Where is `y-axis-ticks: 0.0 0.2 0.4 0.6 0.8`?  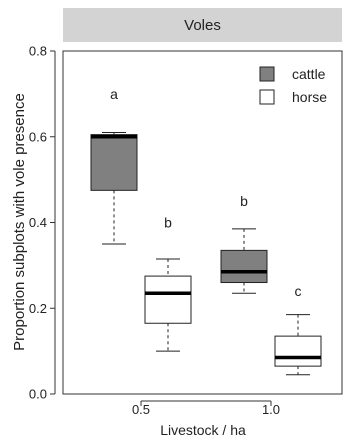
y-axis-ticks: 0.0 0.2 0.4 0.6 0.8 is located at coordinates (42, 223).